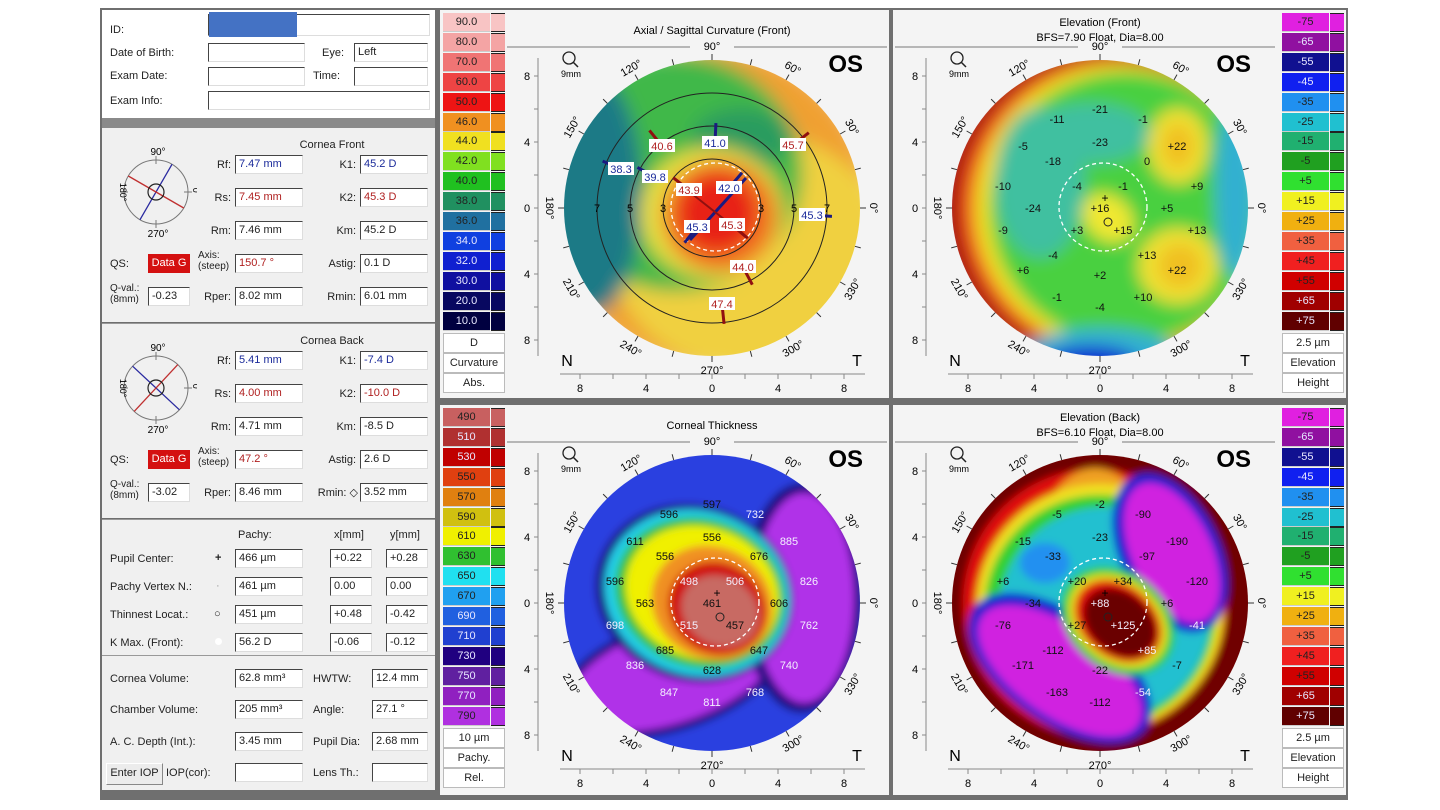  Describe the element at coordinates (269, 772) in the screenshot. I see `iop-cor-field` at that location.